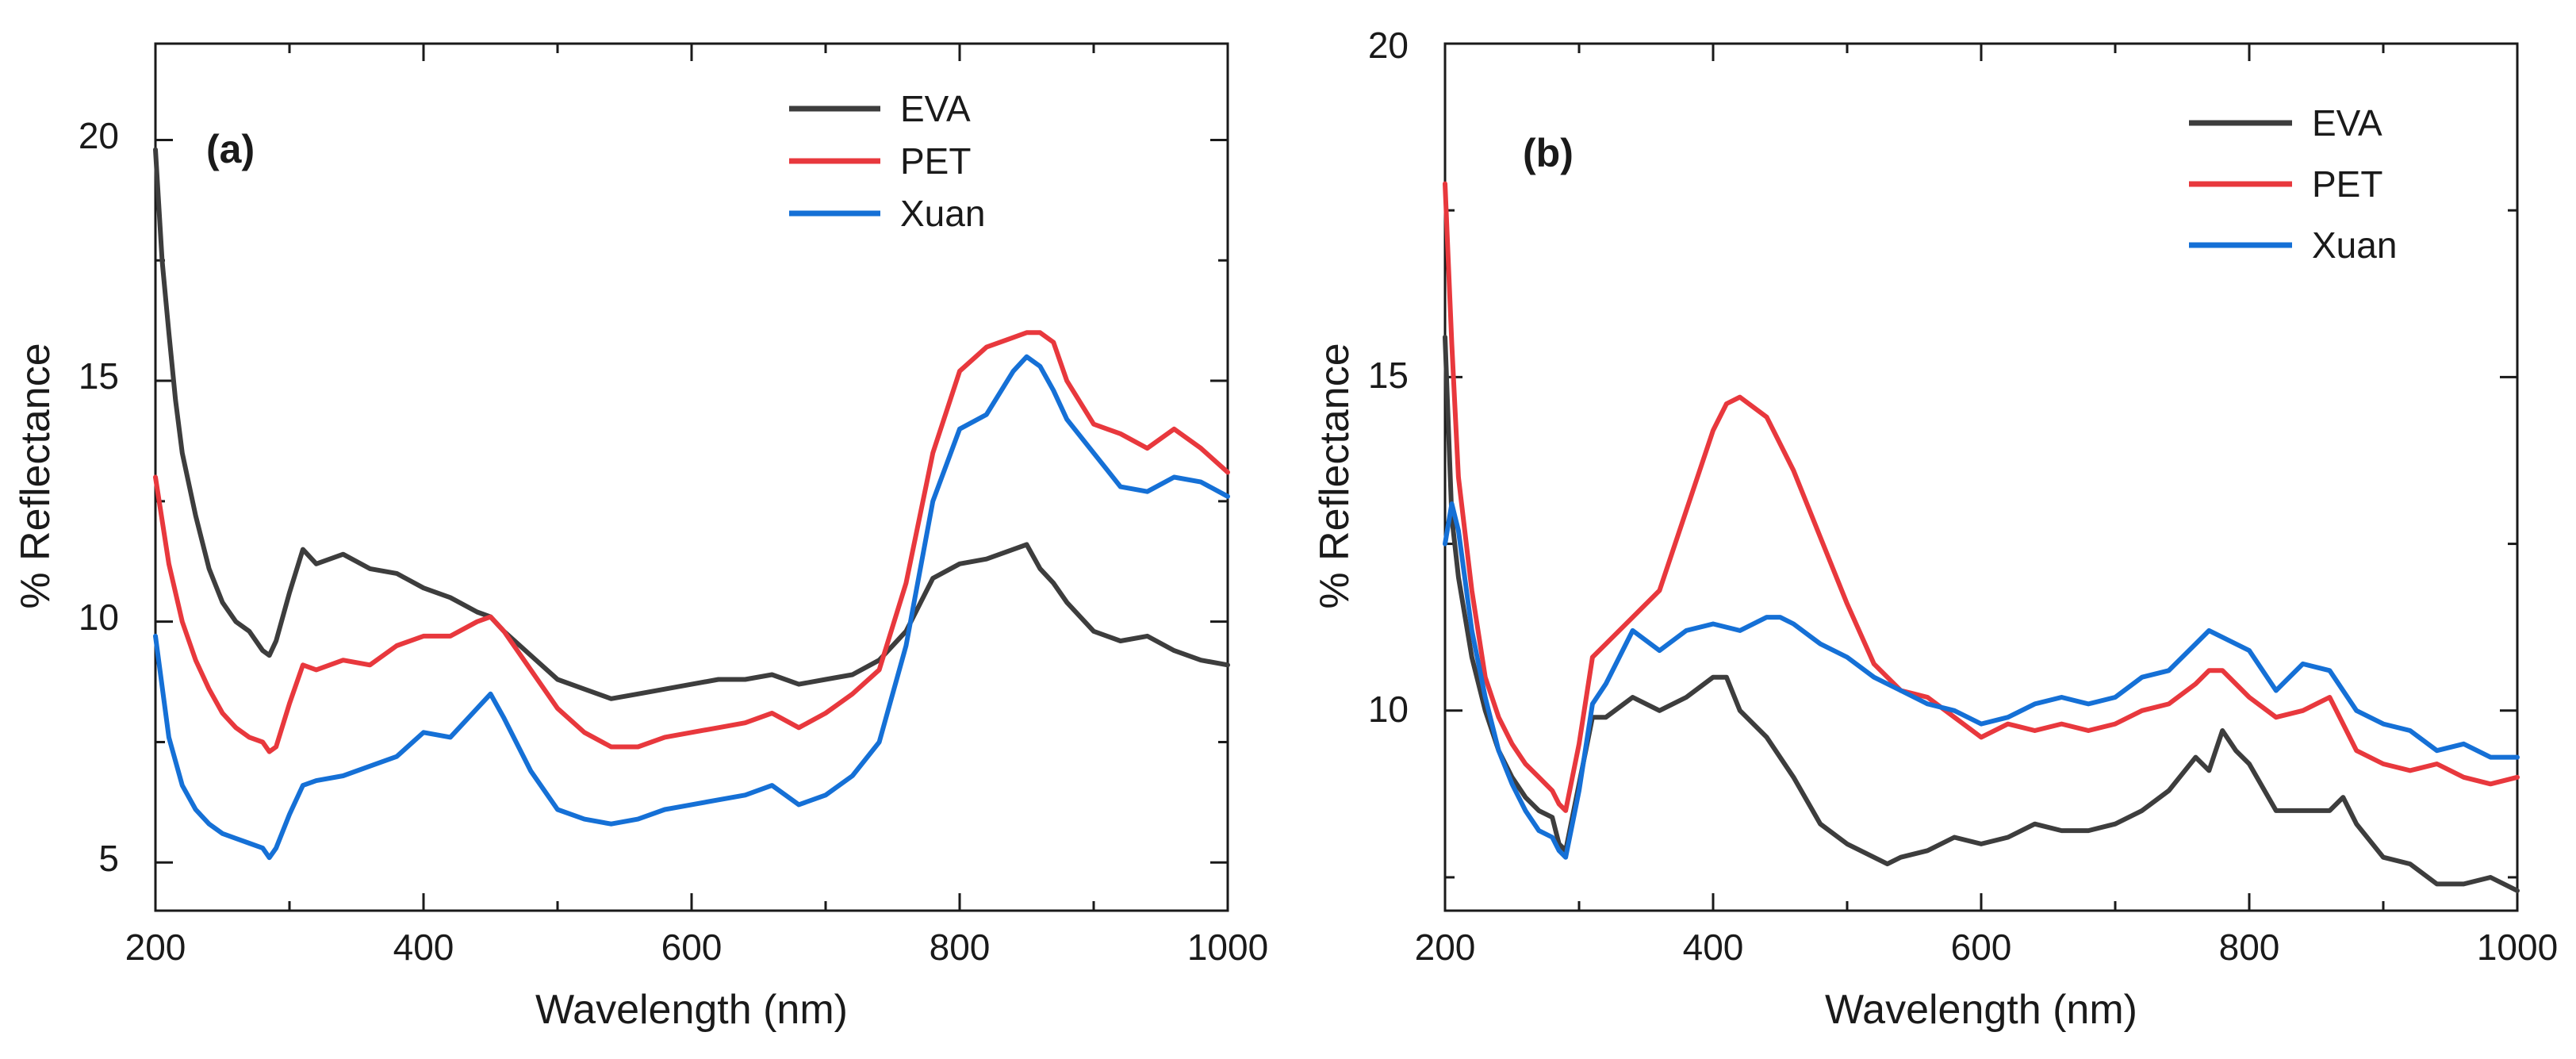  What do you see at coordinates (1982, 680) in the screenshot?
I see `panel-b-series-xuan` at bounding box center [1982, 680].